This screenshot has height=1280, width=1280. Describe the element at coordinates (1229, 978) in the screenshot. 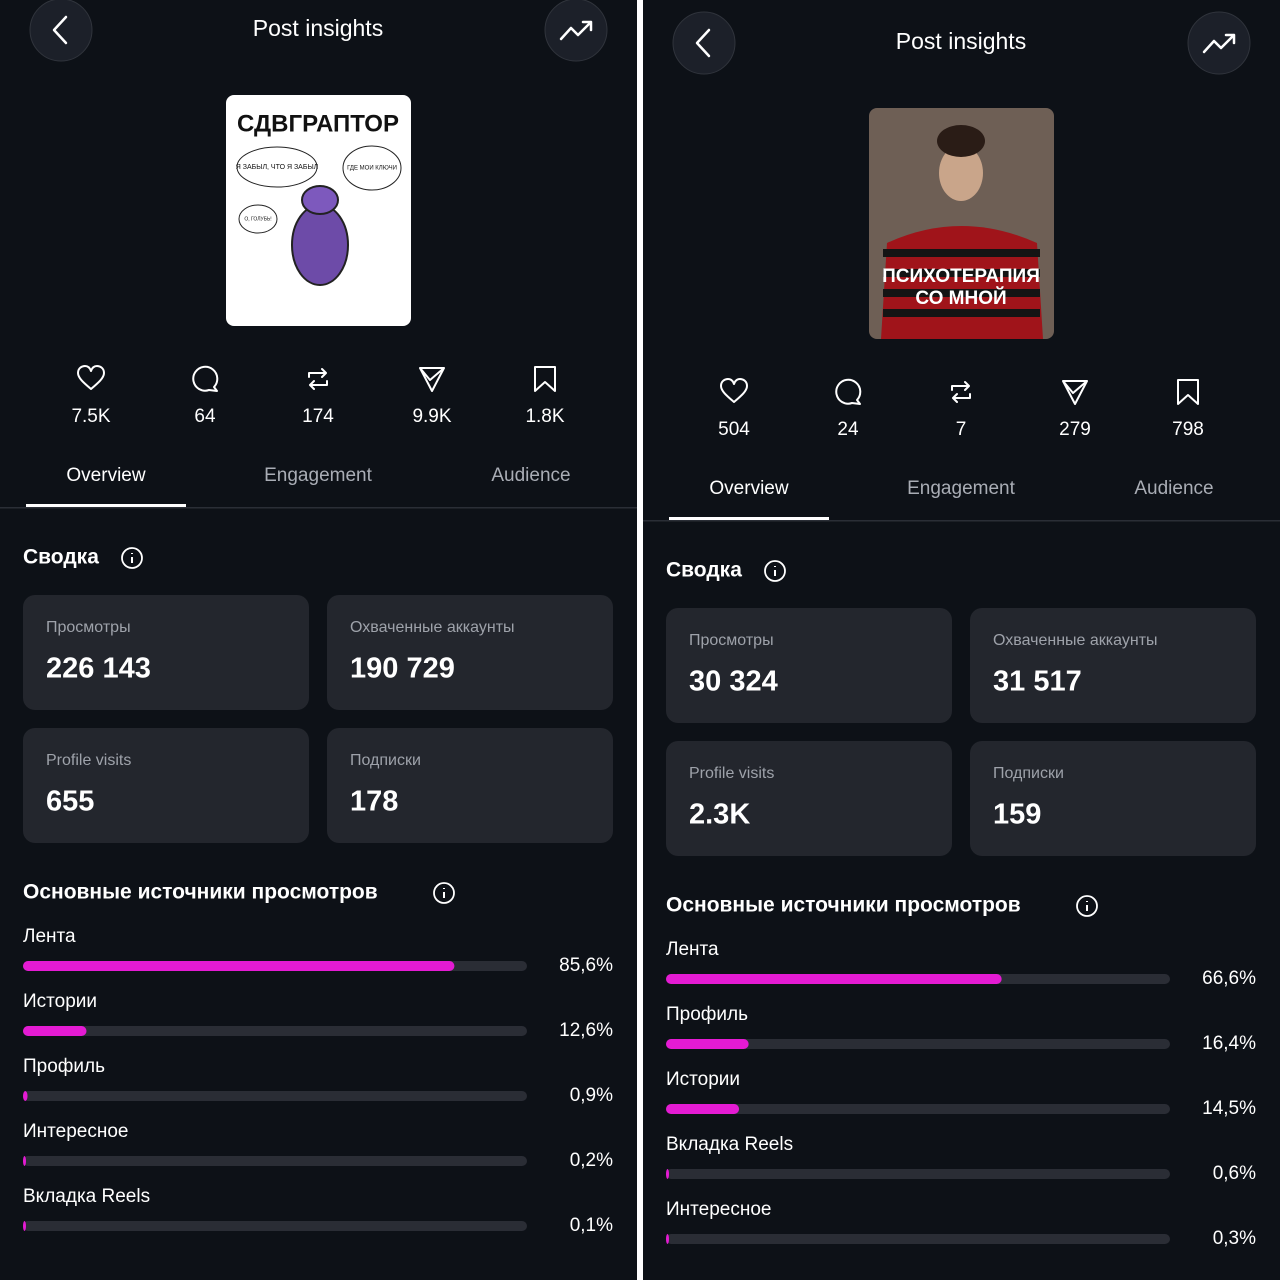

I see `source-share: 66,6%` at that location.